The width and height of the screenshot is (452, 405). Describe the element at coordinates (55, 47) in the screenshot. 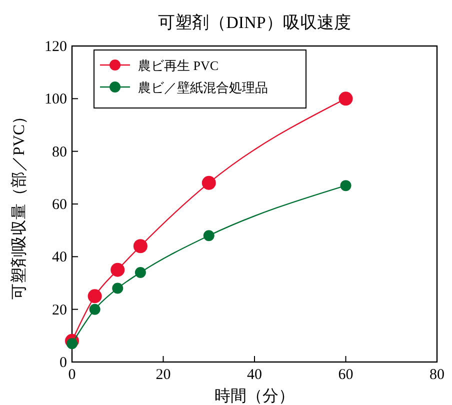

I see `y-tick-label: 120` at that location.